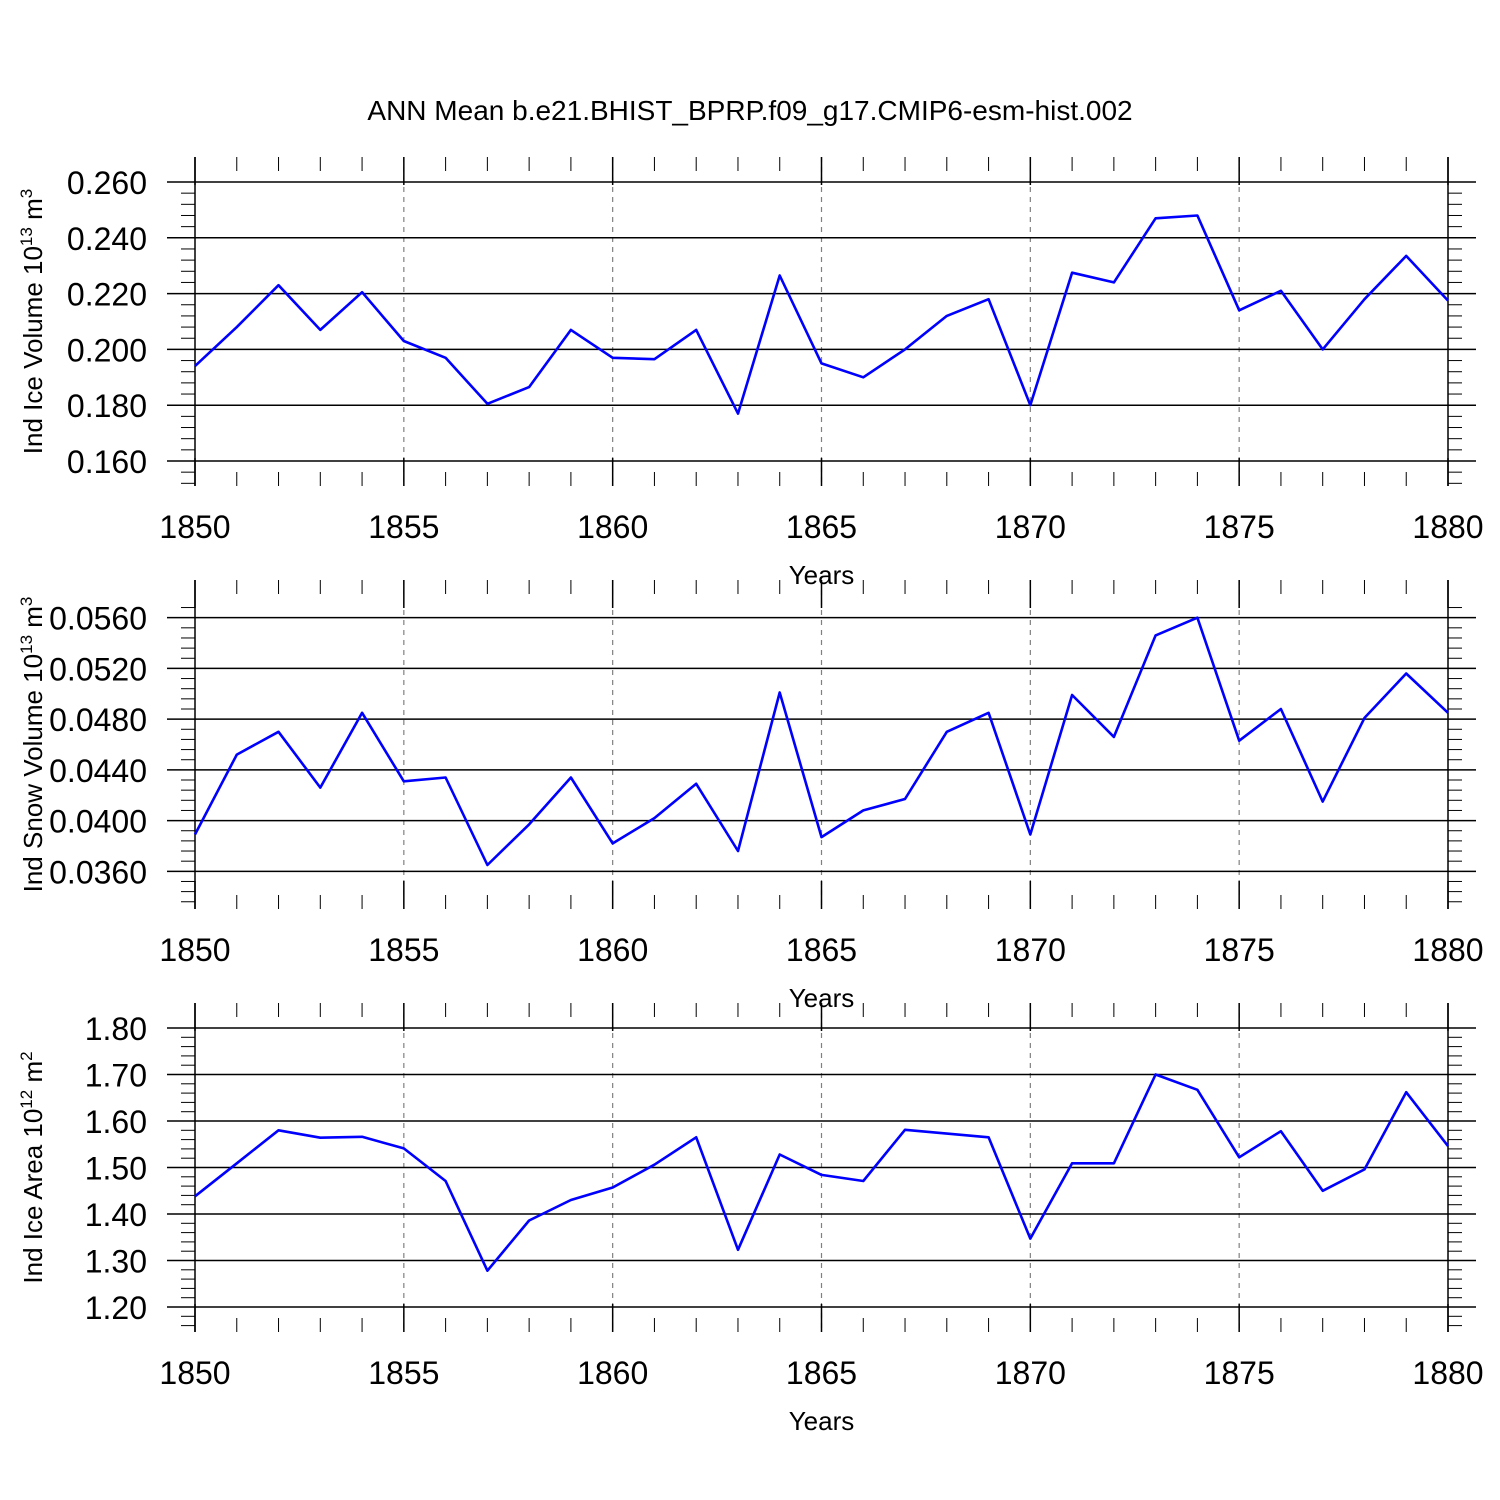 This screenshot has width=1500, height=1500. Describe the element at coordinates (116, 1169) in the screenshot. I see `y-tick-label: 1.50` at that location.